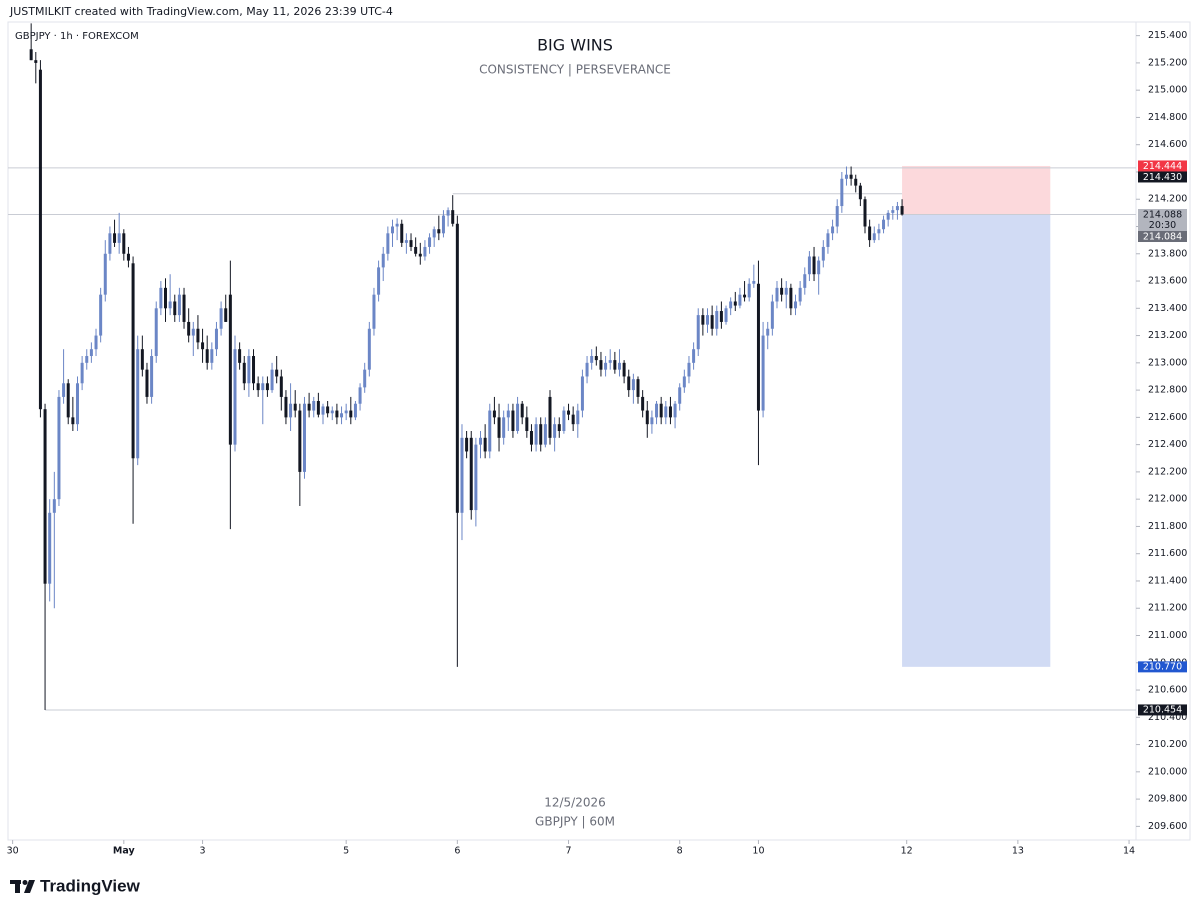 The width and height of the screenshot is (1200, 912). I want to click on y-tick-label: 213.200, so click(1167, 335).